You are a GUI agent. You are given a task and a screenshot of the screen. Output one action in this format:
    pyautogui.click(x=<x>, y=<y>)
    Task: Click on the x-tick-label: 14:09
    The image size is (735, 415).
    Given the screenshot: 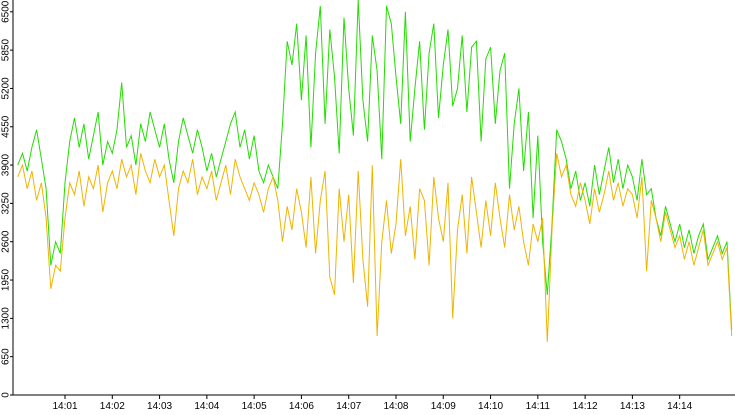 What is the action you would take?
    pyautogui.click(x=443, y=406)
    